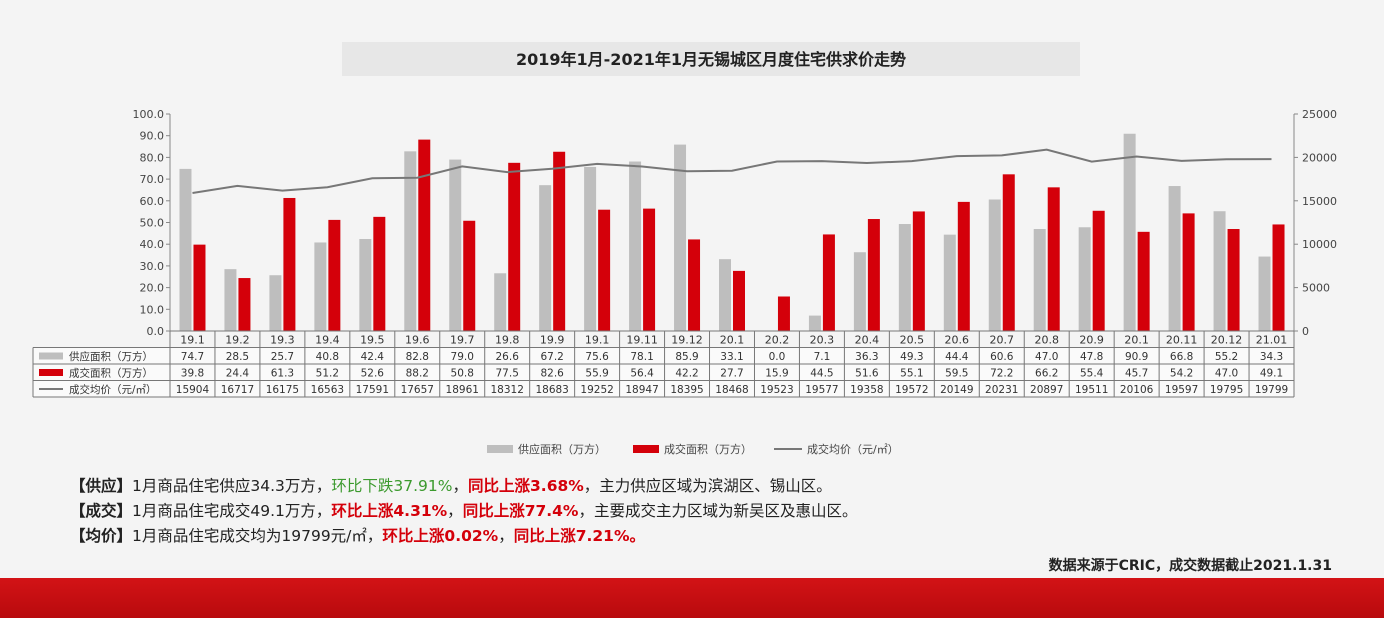 This screenshot has height=618, width=1384. Describe the element at coordinates (1226, 374) in the screenshot. I see `table-cell-value: 47.0` at that location.